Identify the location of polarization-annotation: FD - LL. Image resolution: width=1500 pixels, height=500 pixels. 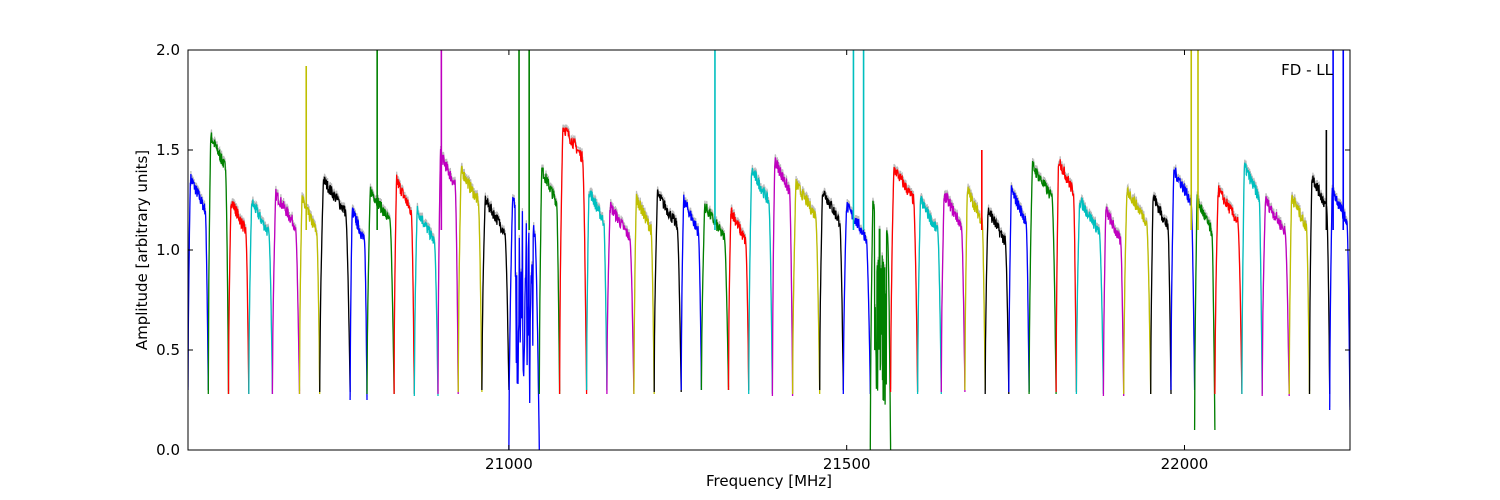
(1307, 70).